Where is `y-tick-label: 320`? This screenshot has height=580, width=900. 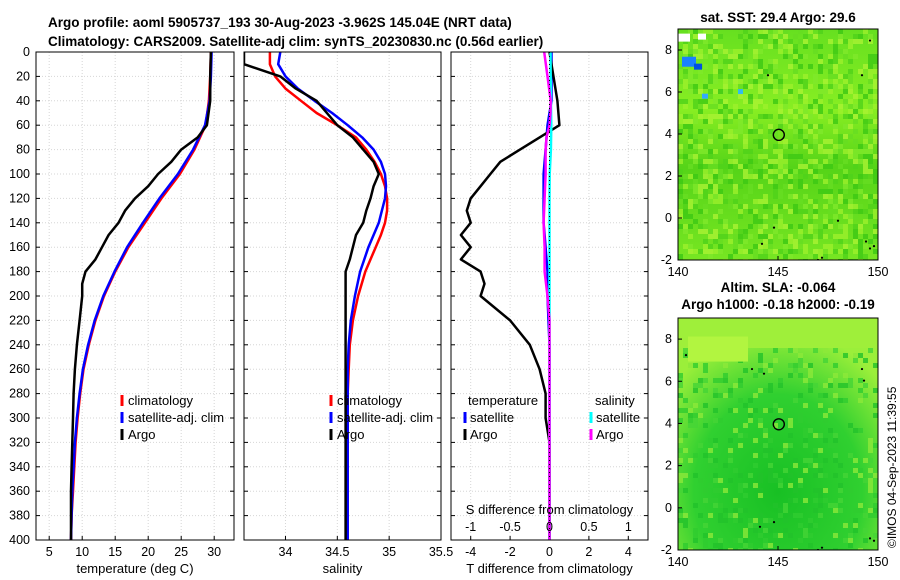
y-tick-label: 320 is located at coordinates (19, 442).